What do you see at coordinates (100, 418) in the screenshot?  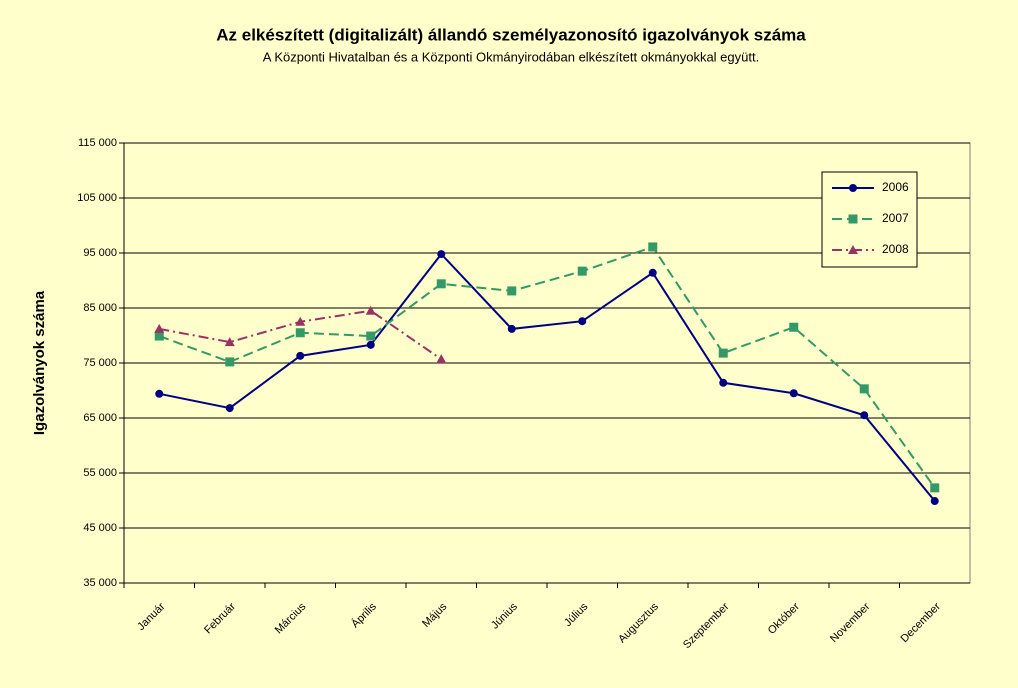 I see `y-tick-label: 65 000` at bounding box center [100, 418].